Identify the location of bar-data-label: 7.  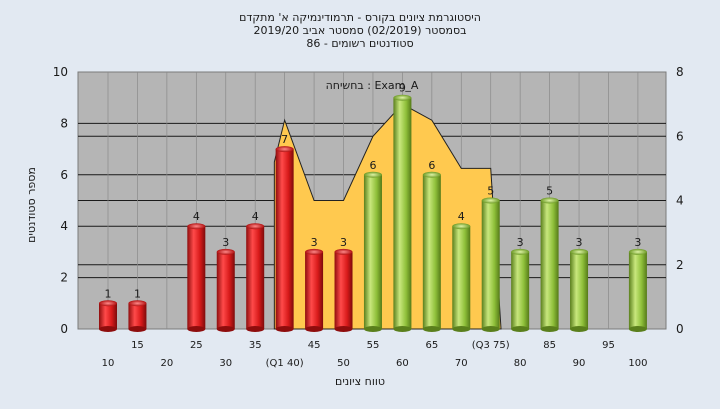
(284, 139).